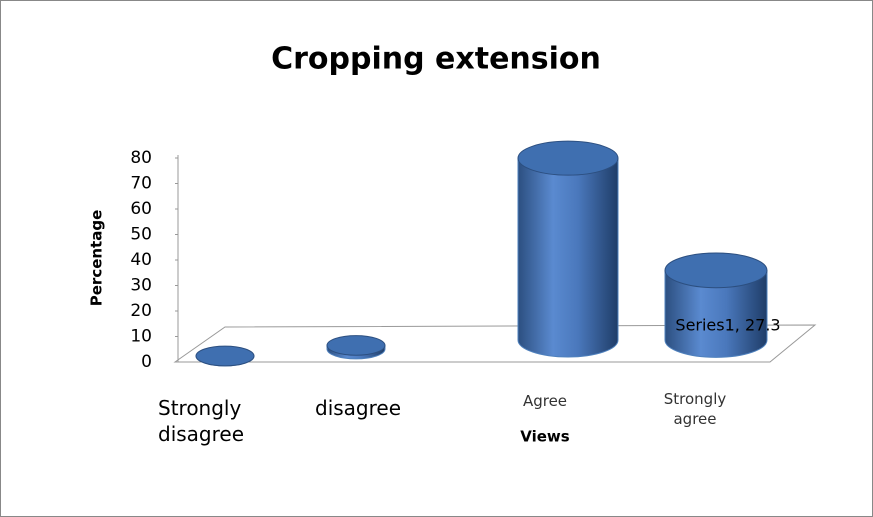 Image resolution: width=873 pixels, height=517 pixels. Describe the element at coordinates (141, 209) in the screenshot. I see `y-tick-label: 60` at that location.